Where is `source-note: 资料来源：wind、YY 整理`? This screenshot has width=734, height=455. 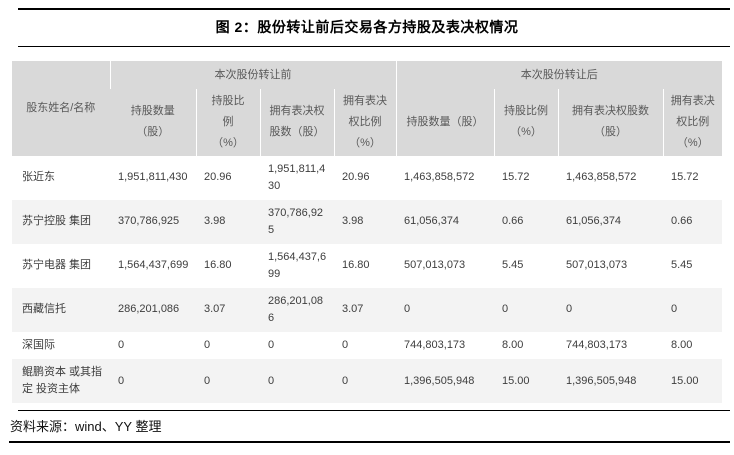
source-note: 资料来源：wind、YY 整理 is located at coordinates (86, 427).